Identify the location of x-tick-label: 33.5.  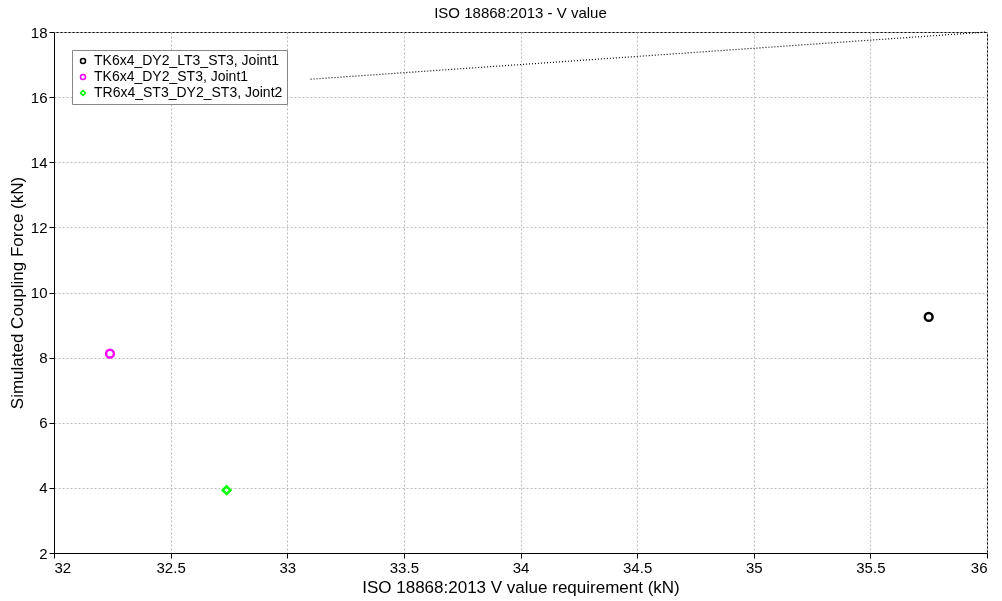
(404, 567).